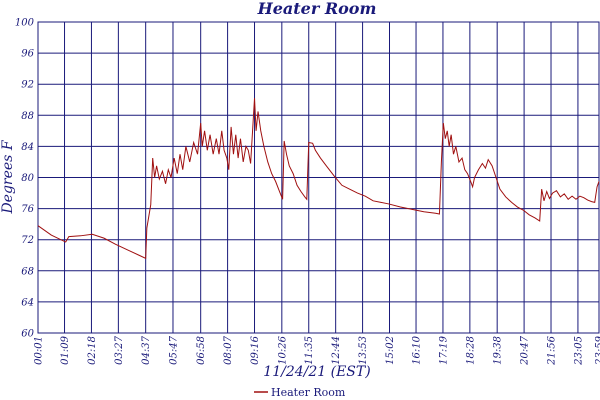 The width and height of the screenshot is (600, 400). Describe the element at coordinates (8, 176) in the screenshot. I see `y-axis-title: Degrees F` at that location.